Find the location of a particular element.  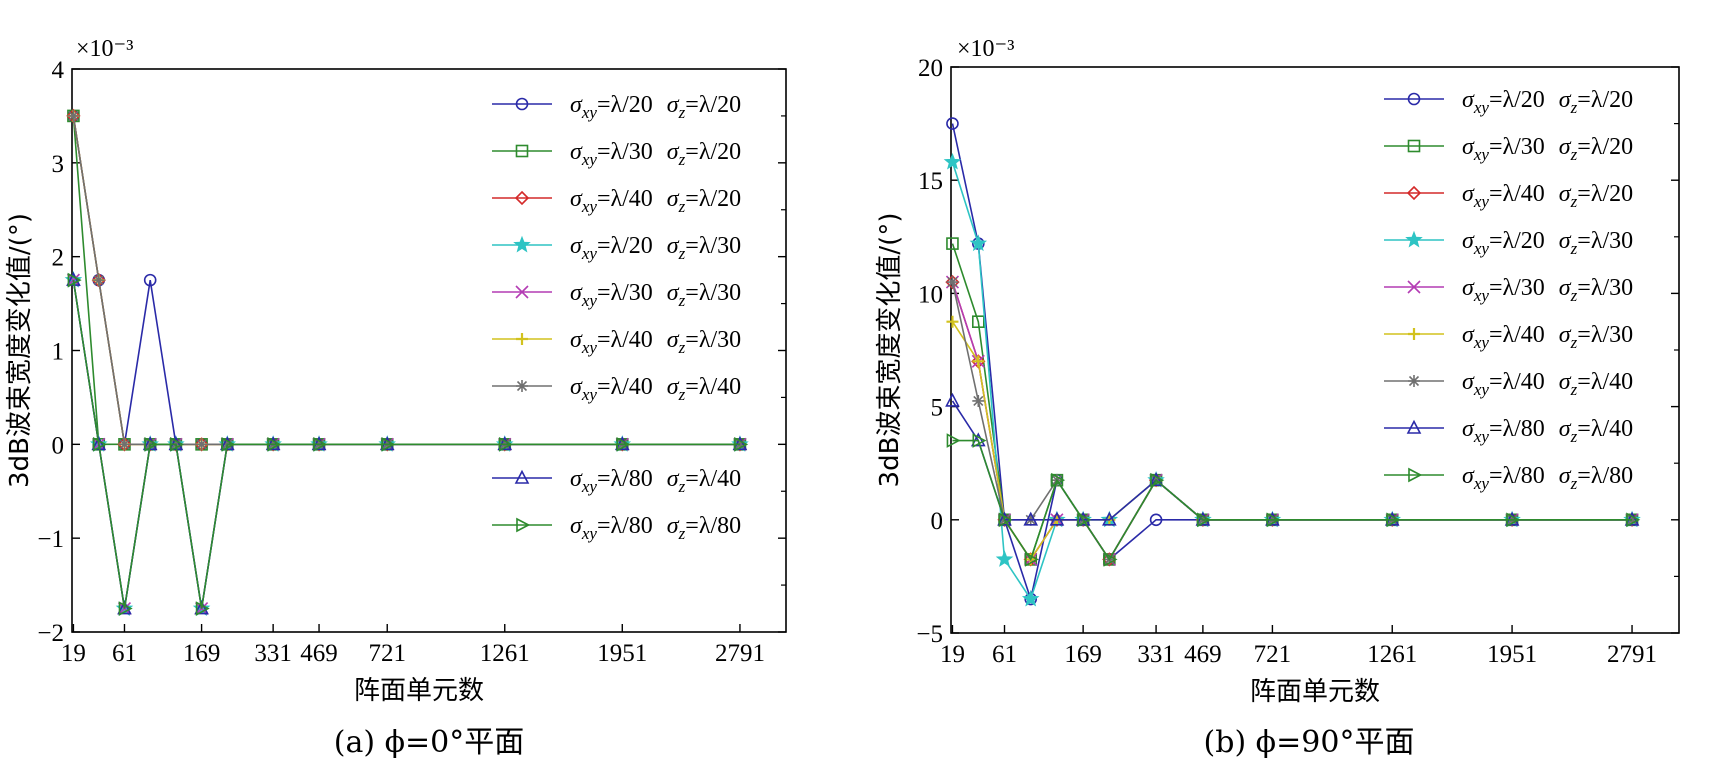

chart-caption: (b) ϕ=90°平面 is located at coordinates (1309, 742).